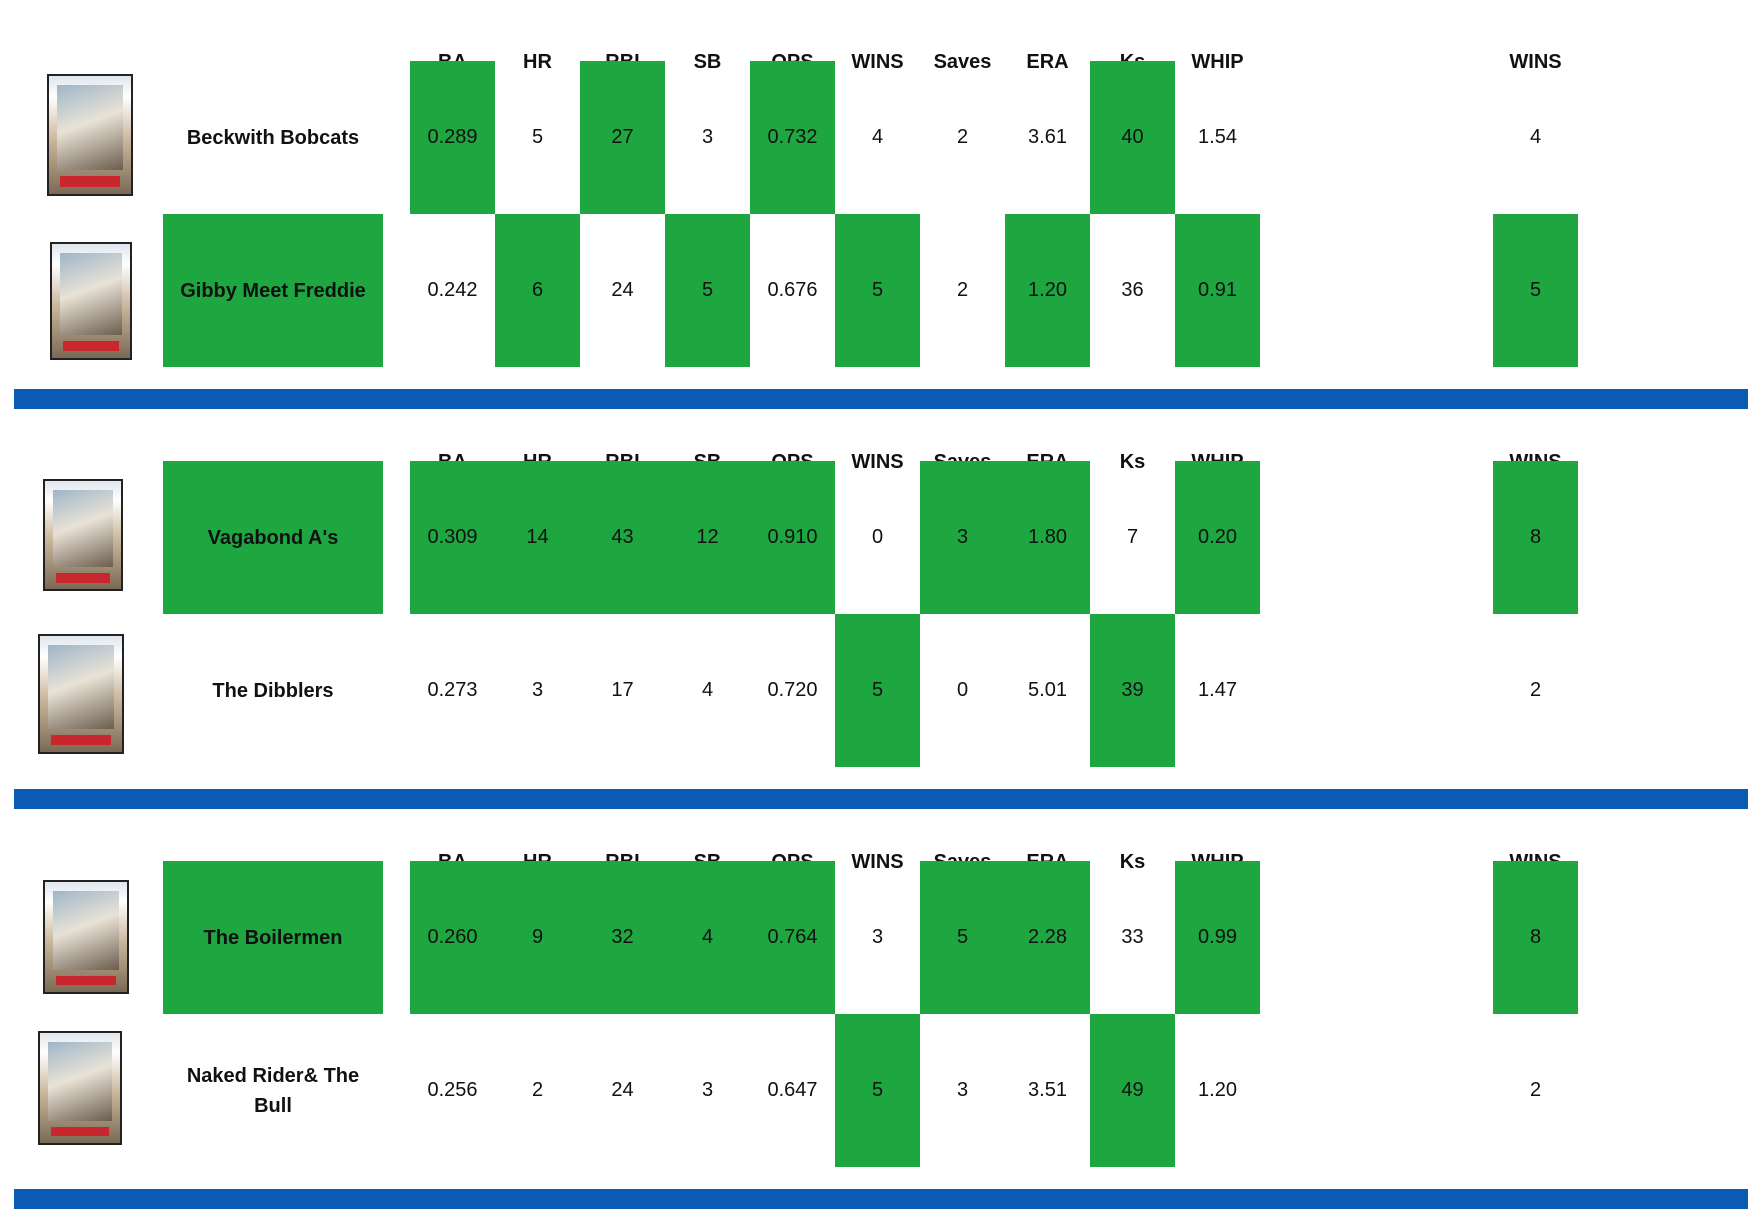 The image size is (1760, 1224). Describe the element at coordinates (962, 690) in the screenshot. I see `stat-cell-saves: 0` at that location.